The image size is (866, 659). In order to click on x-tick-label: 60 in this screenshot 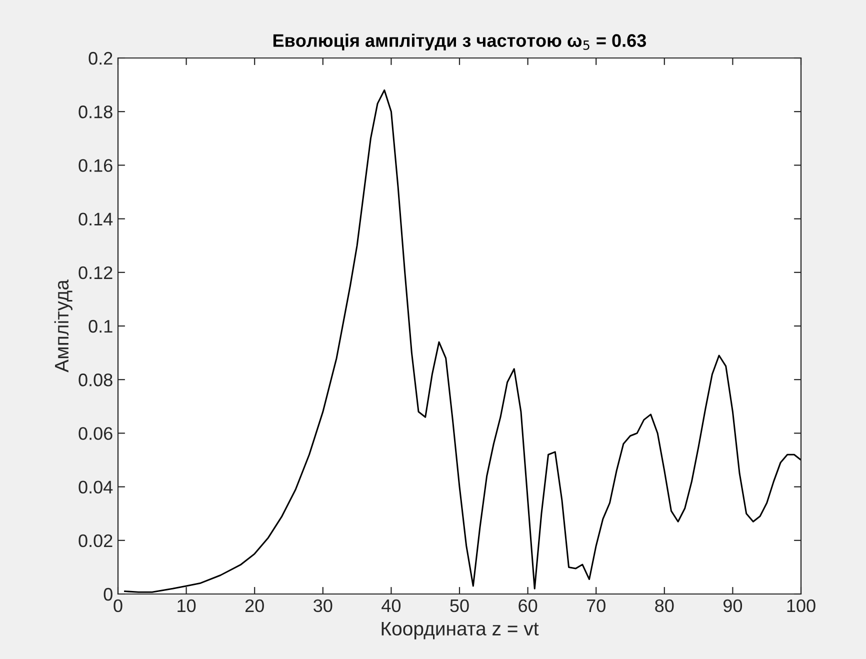, I will do `click(528, 605)`.